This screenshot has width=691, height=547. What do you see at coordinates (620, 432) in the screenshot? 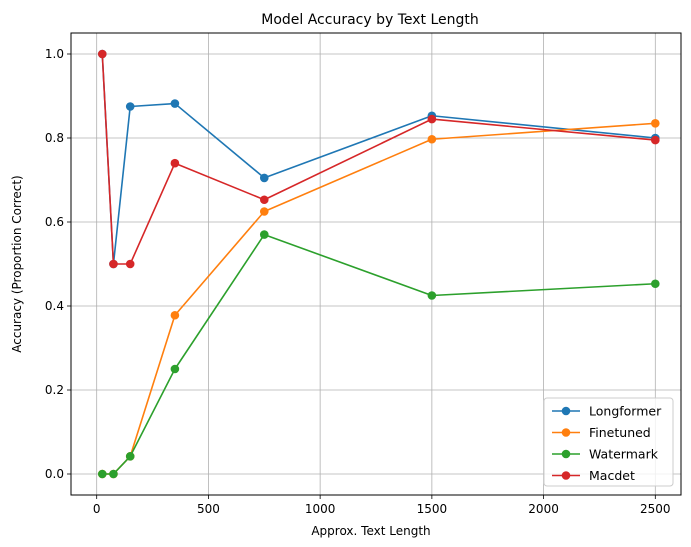
I see `legend-label-finetuned: Finetuned` at bounding box center [620, 432].